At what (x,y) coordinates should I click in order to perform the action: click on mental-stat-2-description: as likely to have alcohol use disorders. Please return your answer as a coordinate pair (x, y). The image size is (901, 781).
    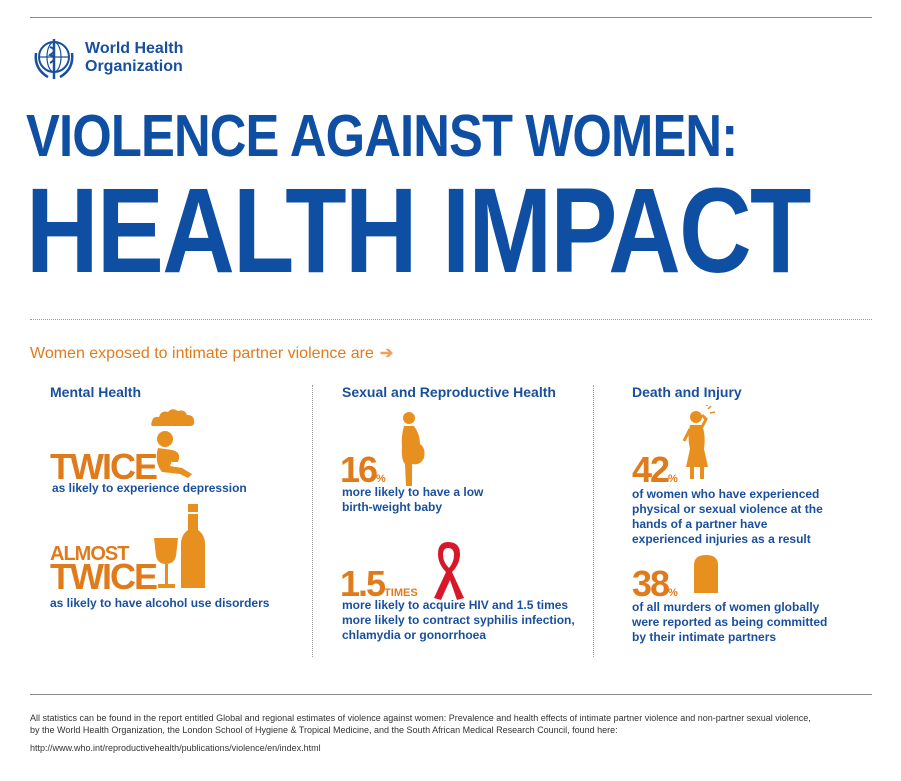
    Looking at the image, I should click on (160, 603).